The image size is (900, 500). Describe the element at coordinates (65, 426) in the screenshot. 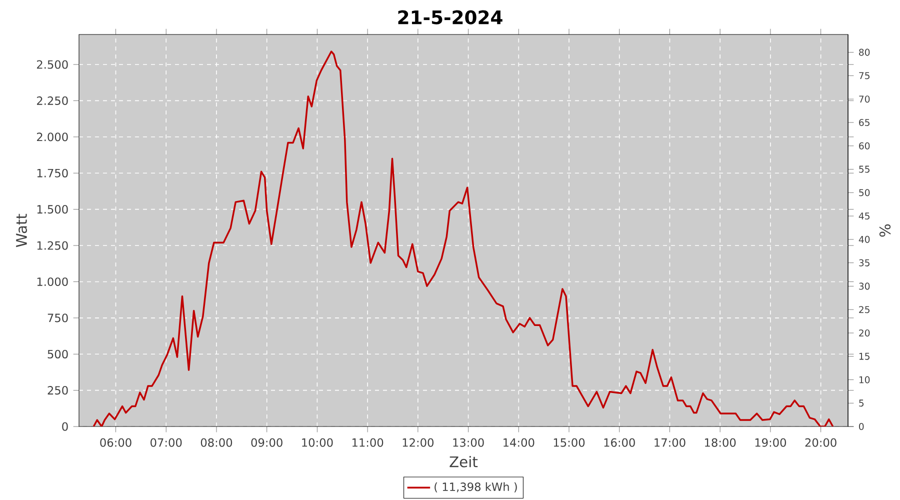

I see `y-tick-label: 0` at that location.